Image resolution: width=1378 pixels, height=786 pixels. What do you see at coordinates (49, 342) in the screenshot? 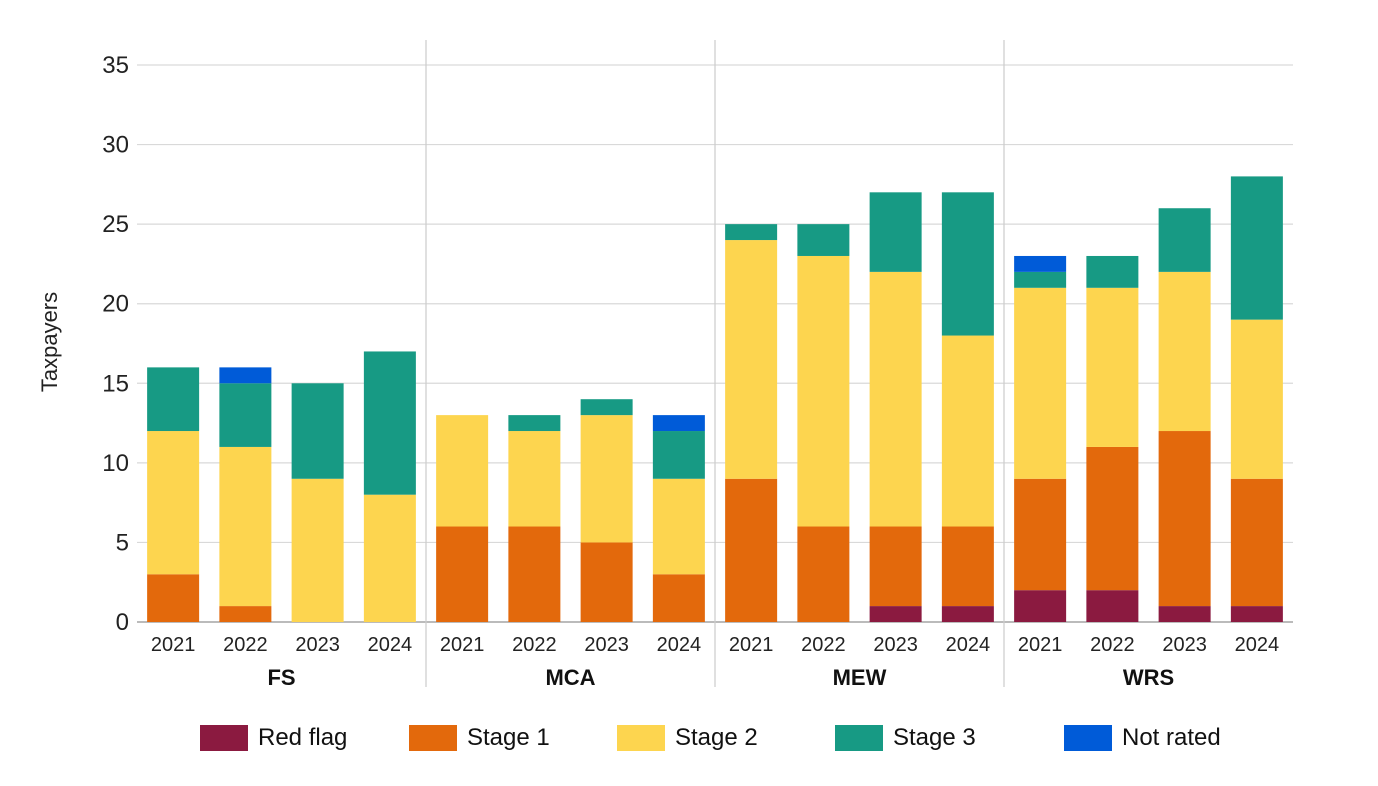
I see `y-axis-title: Taxpayers` at bounding box center [49, 342].